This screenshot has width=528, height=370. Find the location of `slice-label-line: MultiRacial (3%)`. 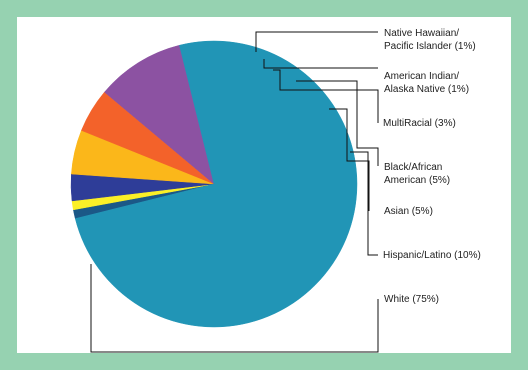

slice-label-line: MultiRacial (3%) is located at coordinates (419, 123).